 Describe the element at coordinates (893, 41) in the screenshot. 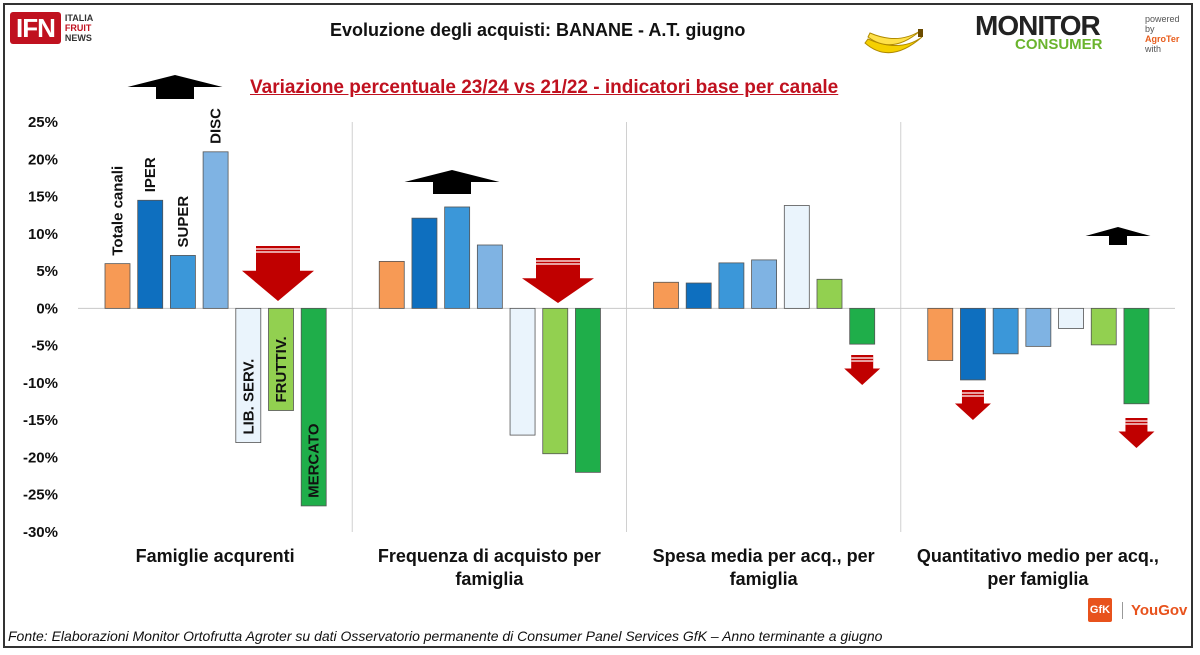

I see `banana-icon` at that location.